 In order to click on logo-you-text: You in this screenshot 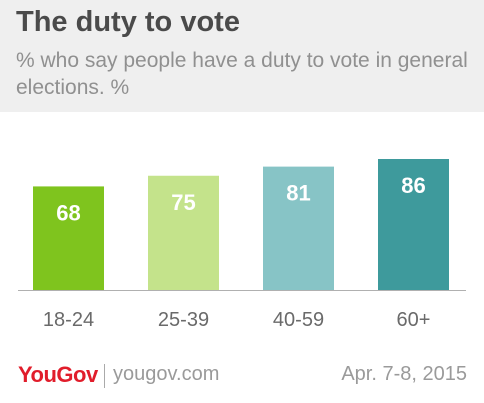, I will do `click(37, 374)`.